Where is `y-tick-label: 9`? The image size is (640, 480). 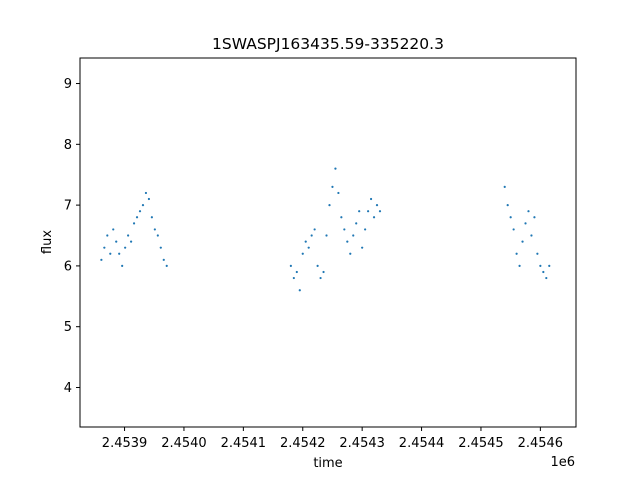
y-tick-label: 9 is located at coordinates (68, 84).